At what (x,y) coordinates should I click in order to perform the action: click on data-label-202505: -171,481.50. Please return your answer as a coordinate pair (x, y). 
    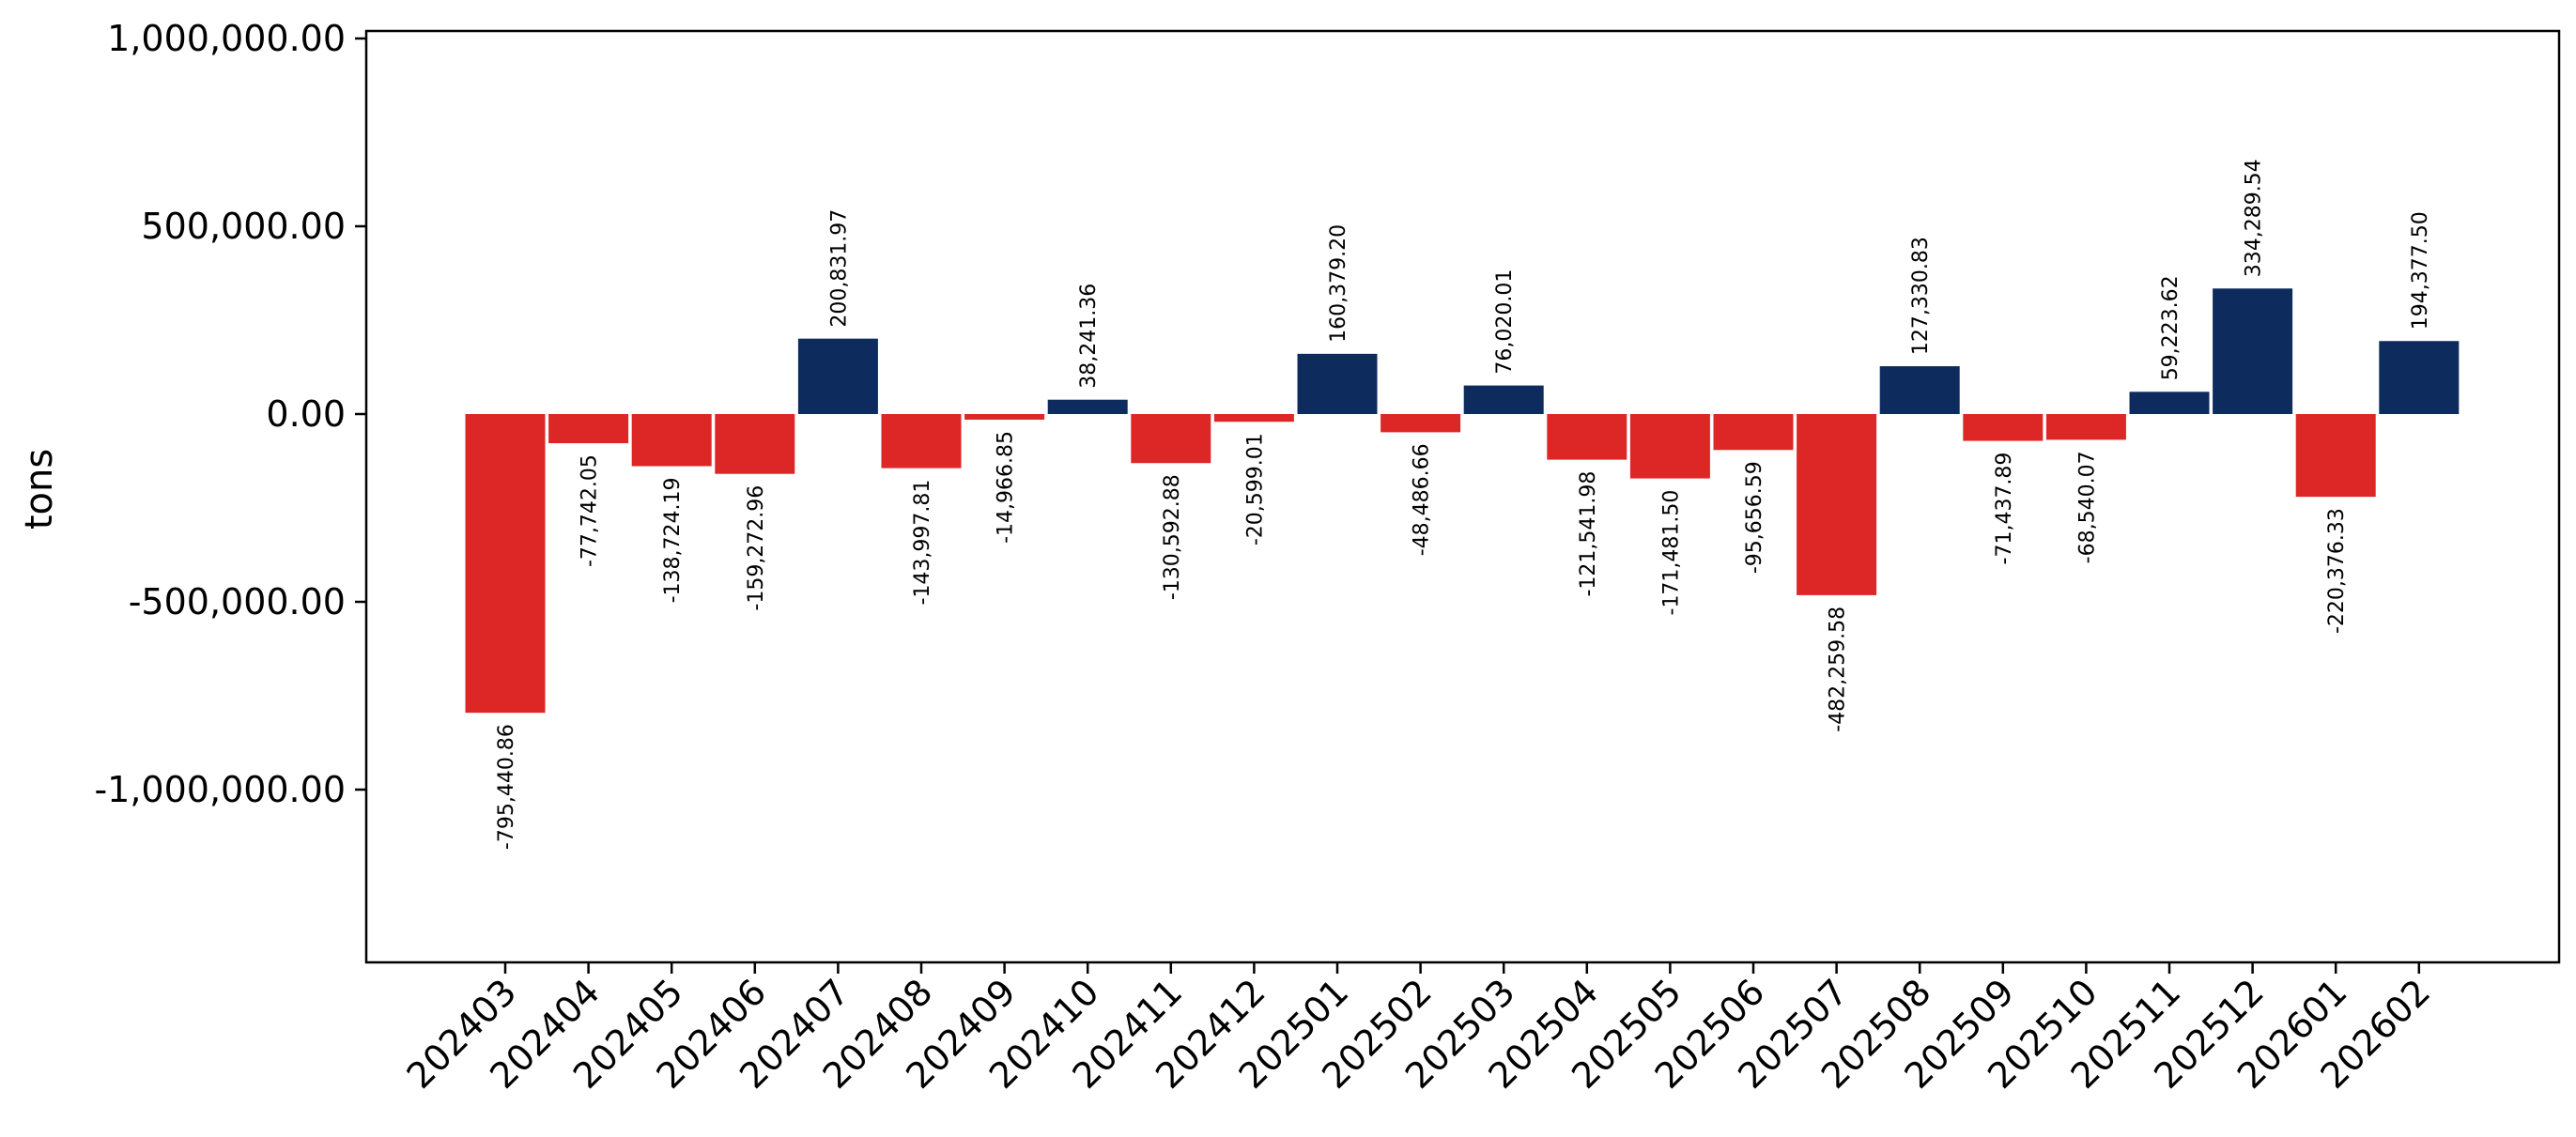
    Looking at the image, I should click on (1671, 553).